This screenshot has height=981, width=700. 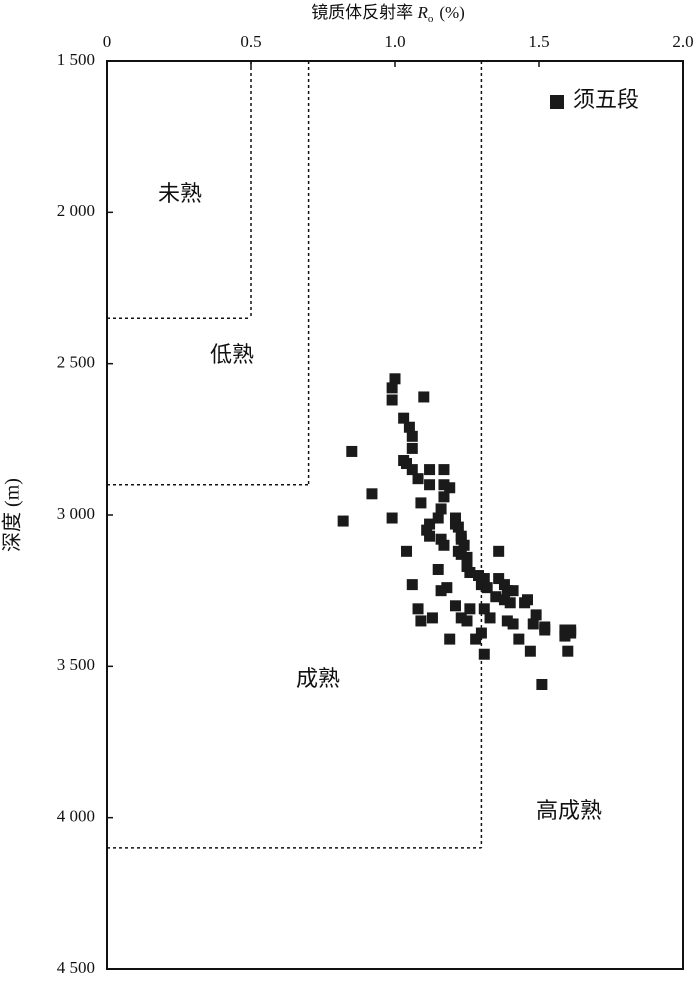 What do you see at coordinates (232, 354) in the screenshot?
I see `zone-label: 低熟` at bounding box center [232, 354].